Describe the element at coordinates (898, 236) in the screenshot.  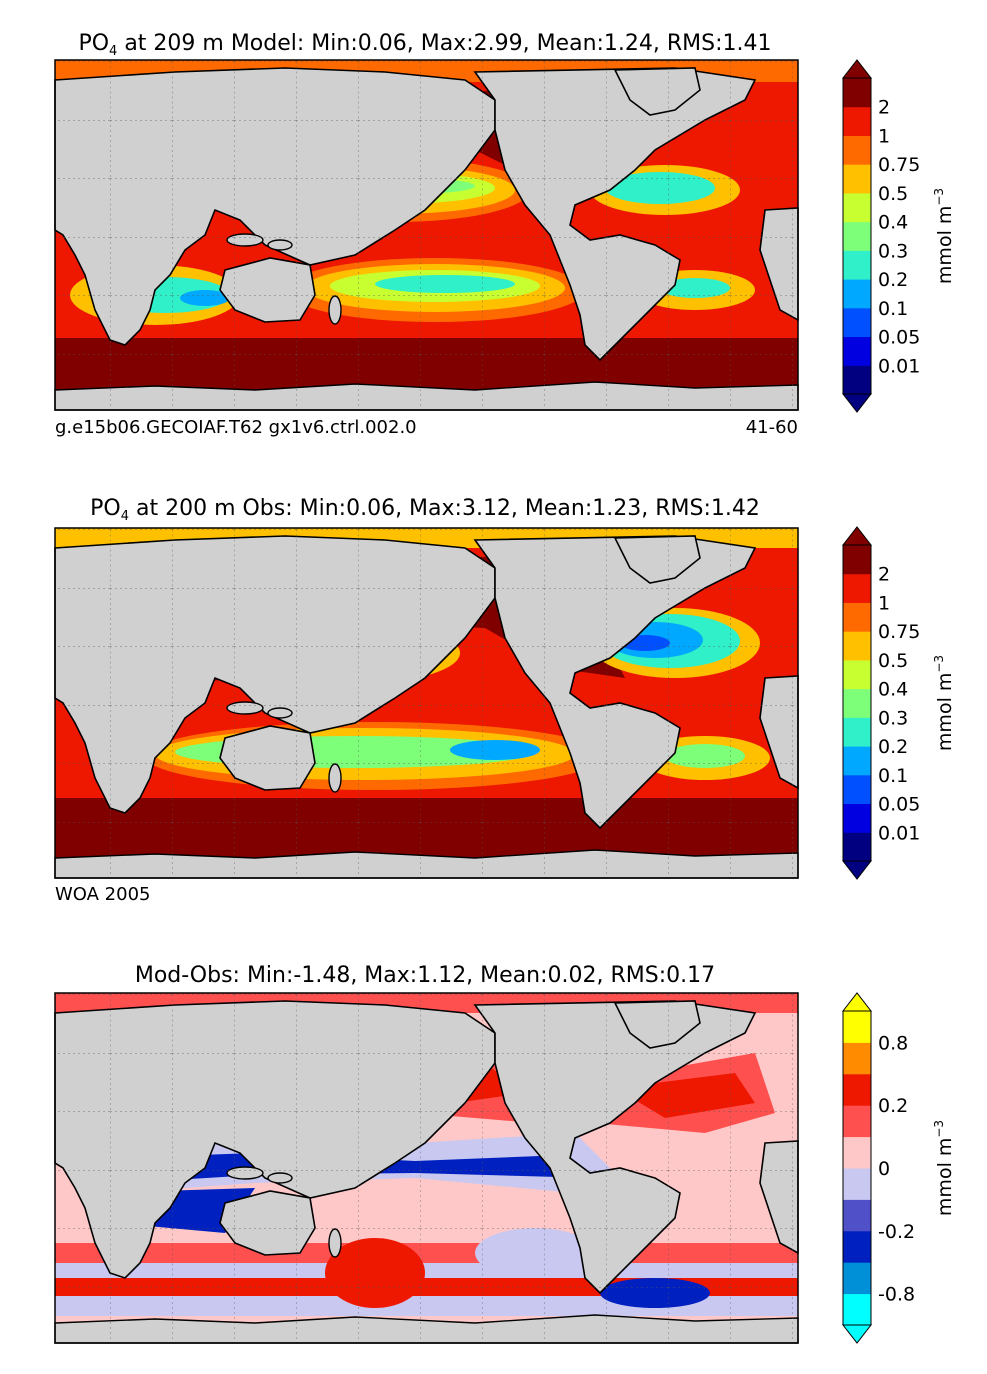
I see `colorbar-model: 0.01 0.05 0.1 0.2 0.3 0.4 0.5 0.75 1 2 mmol m−3` at that location.